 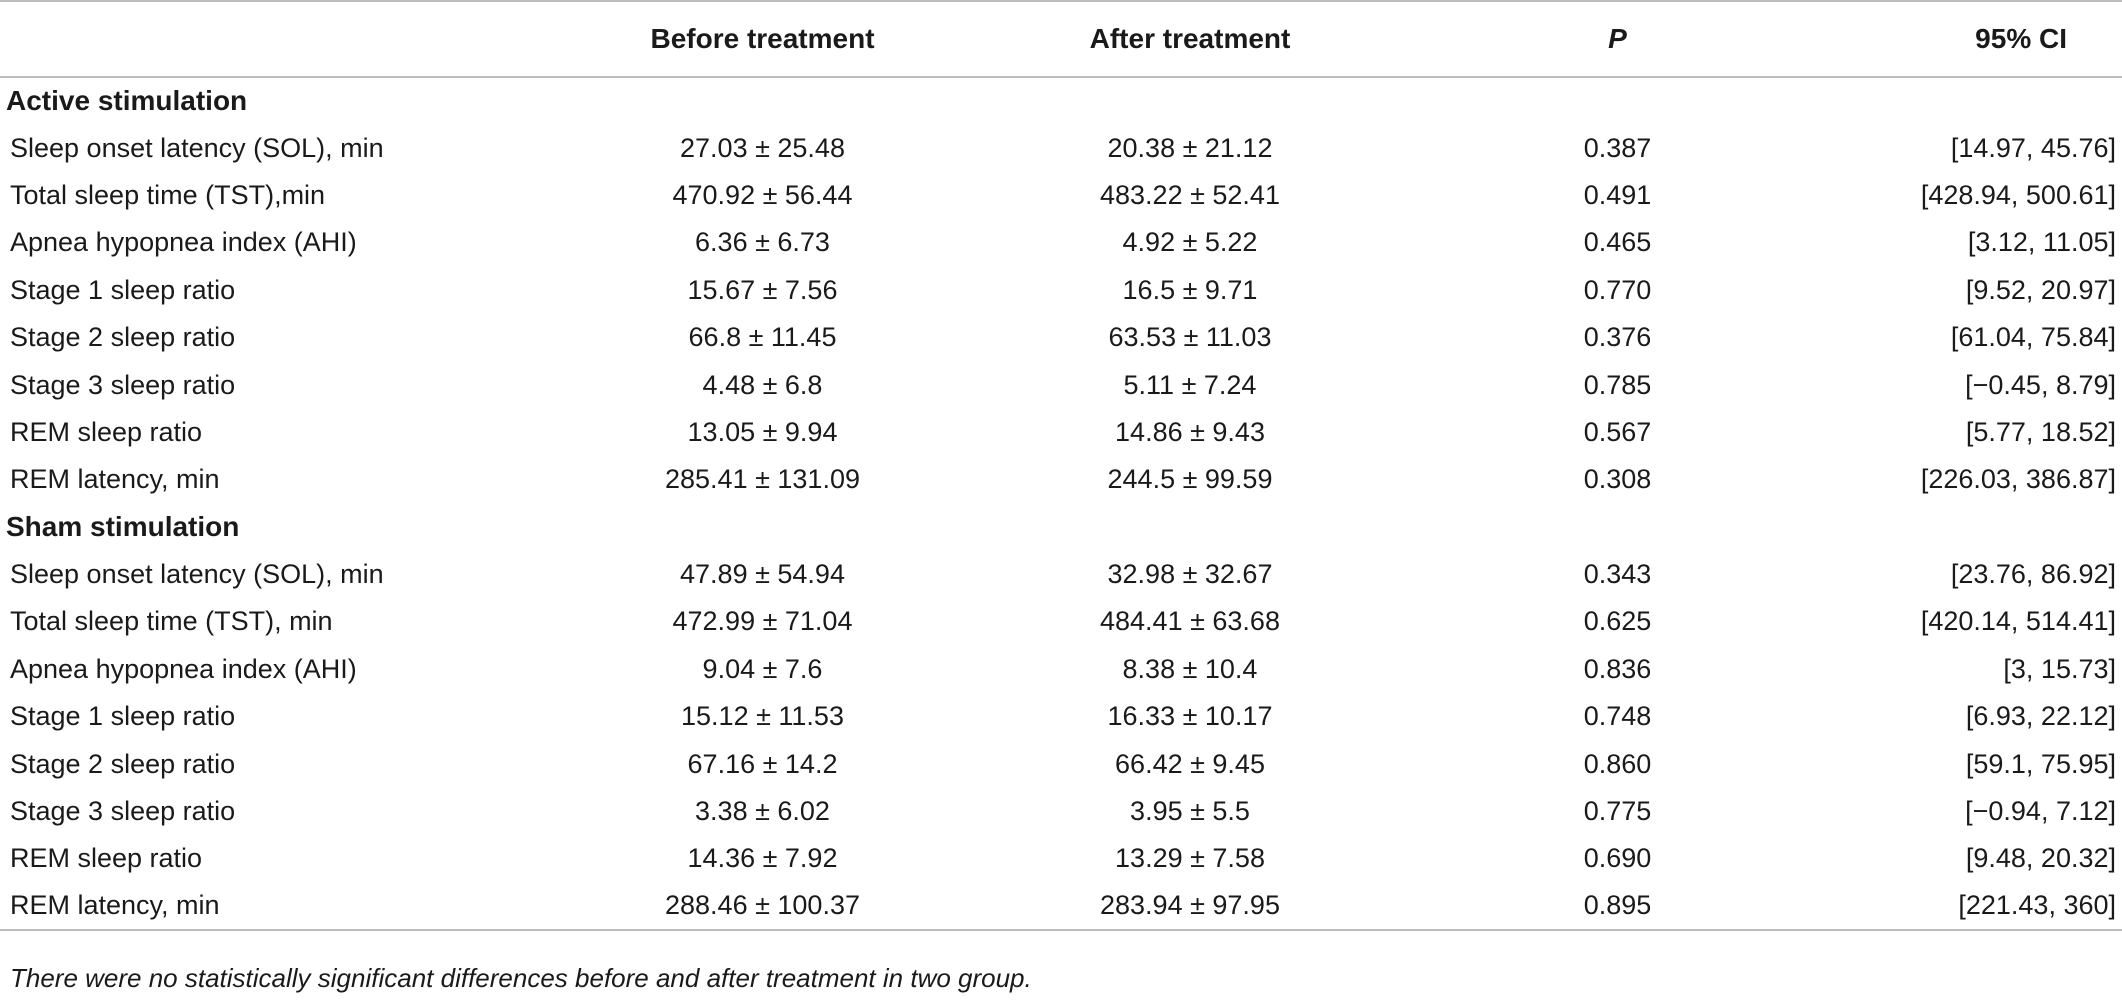 What do you see at coordinates (1617, 289) in the screenshot?
I see `p-value: 0.770` at bounding box center [1617, 289].